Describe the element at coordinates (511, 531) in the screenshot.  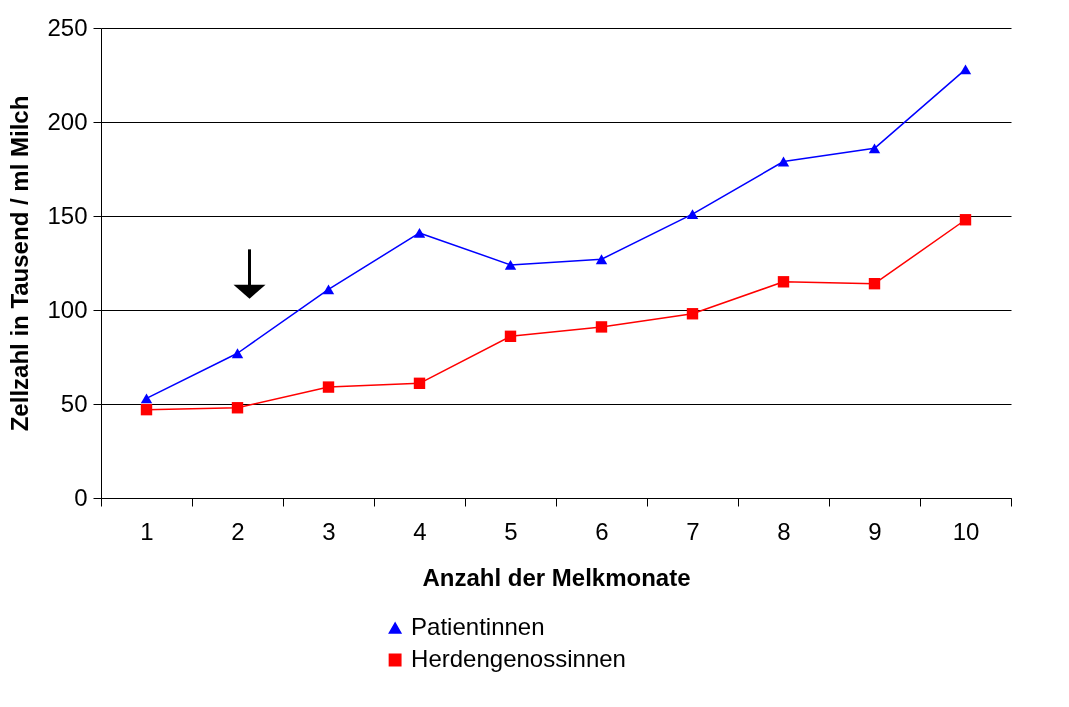
I see `x-tick-label: 5` at that location.